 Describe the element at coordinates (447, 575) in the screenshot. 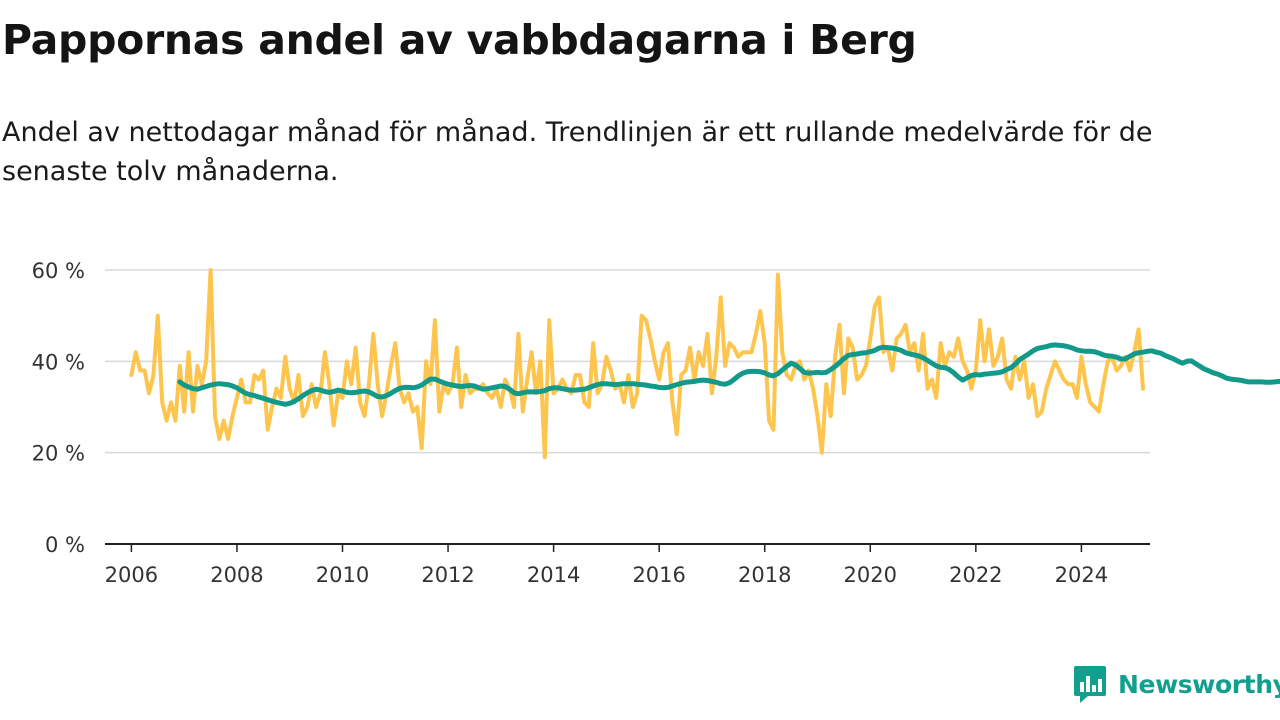

I see `x-tick-label: 2012` at that location.